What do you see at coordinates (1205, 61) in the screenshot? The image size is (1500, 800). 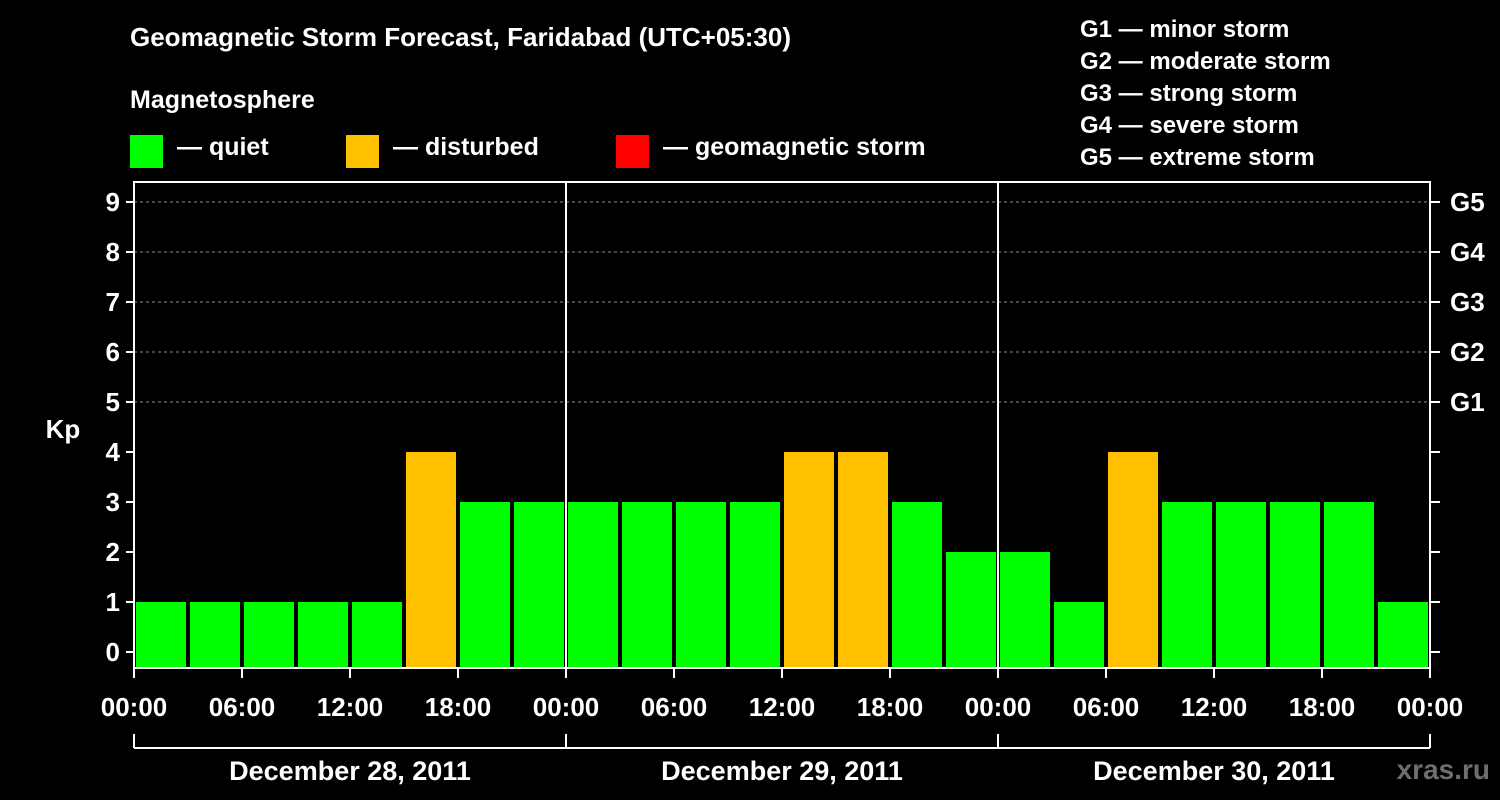 I see `storm-scale-g2: G2 — moderate storm` at bounding box center [1205, 61].